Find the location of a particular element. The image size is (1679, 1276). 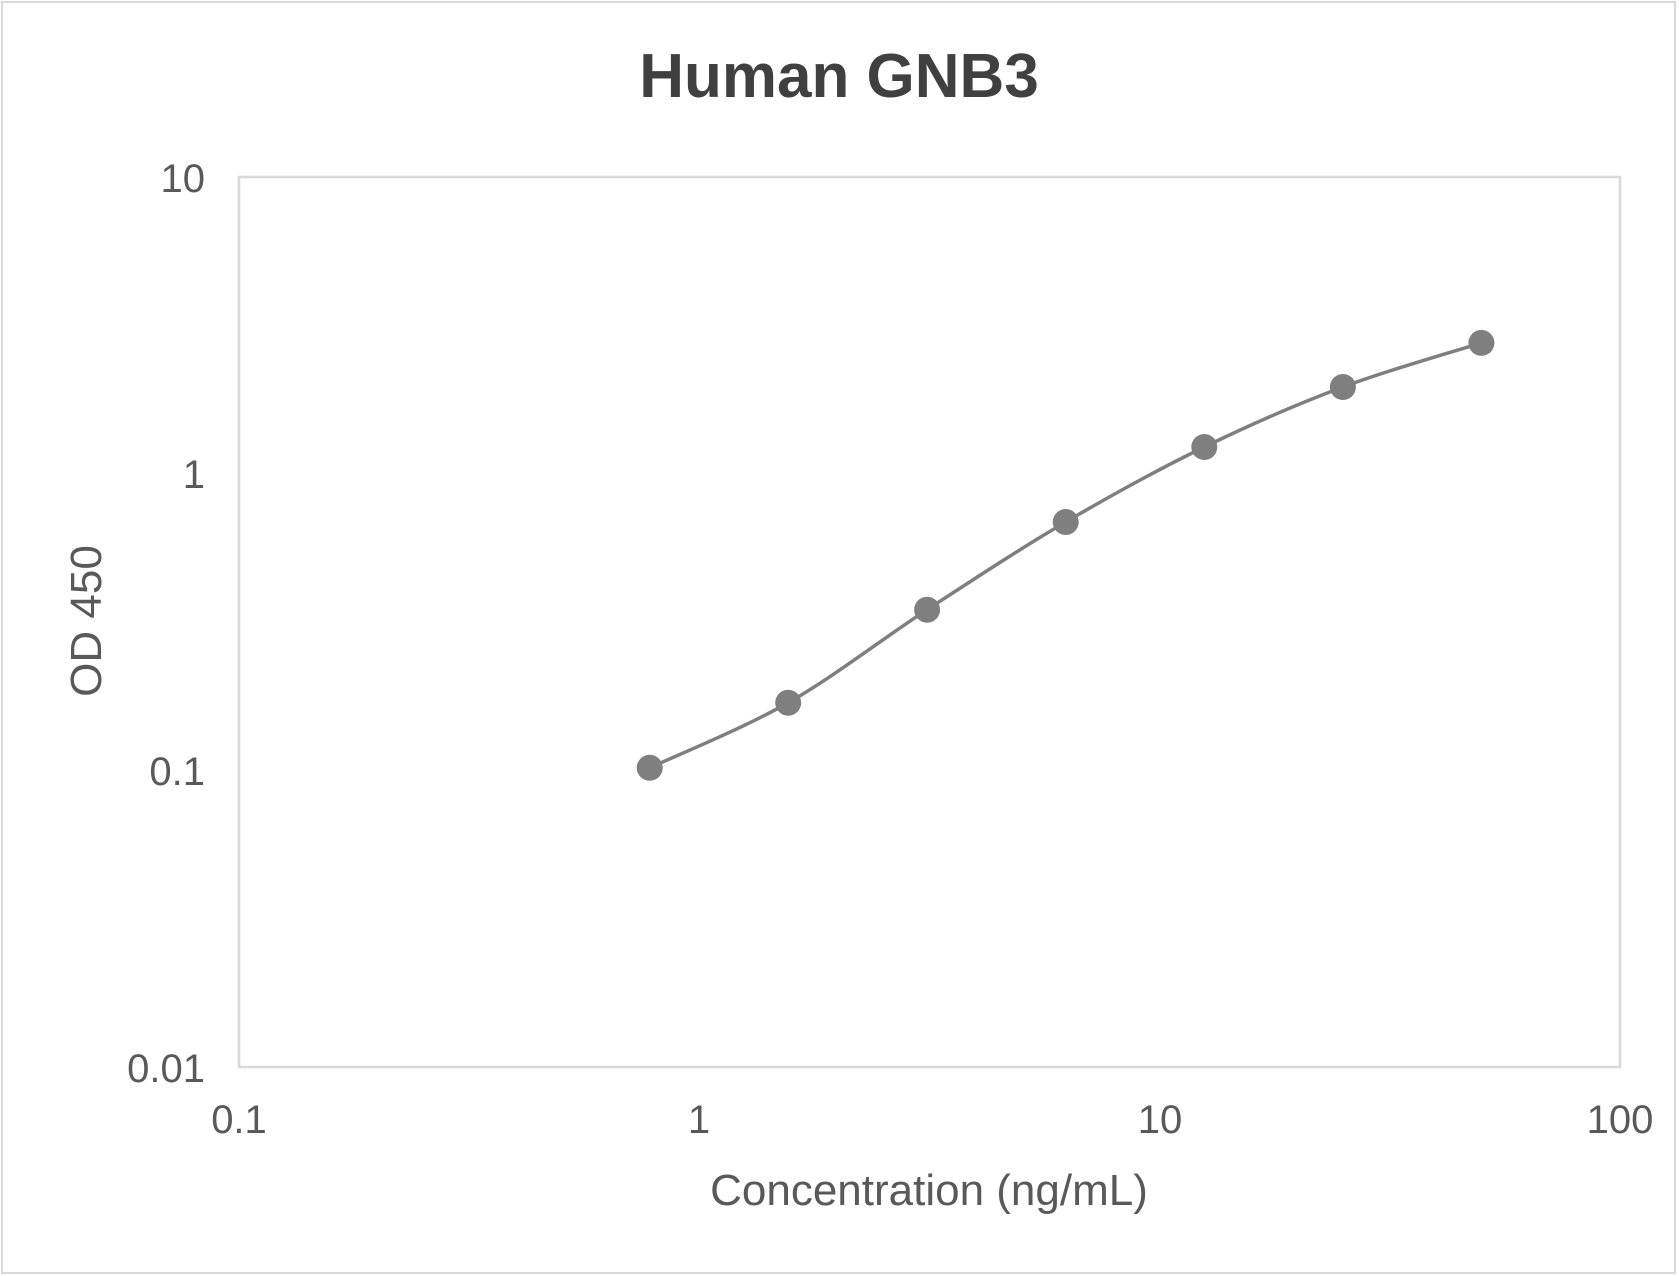

x-axis-label: Concentration (ng/mL) is located at coordinates (929, 1190).